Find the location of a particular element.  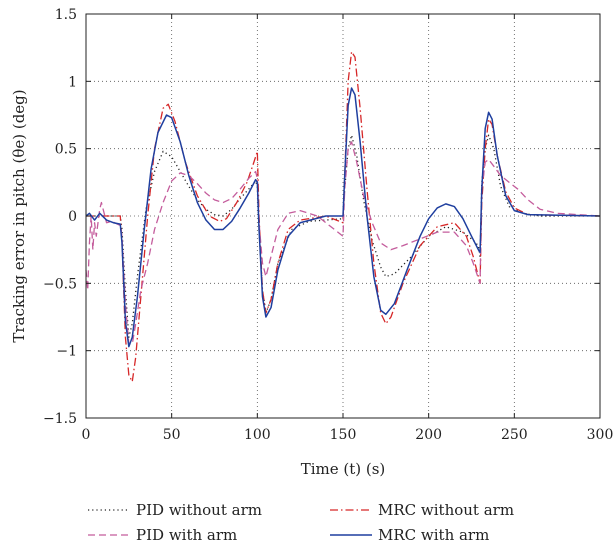

y-tick-label: 1 is located at coordinates (72, 82).